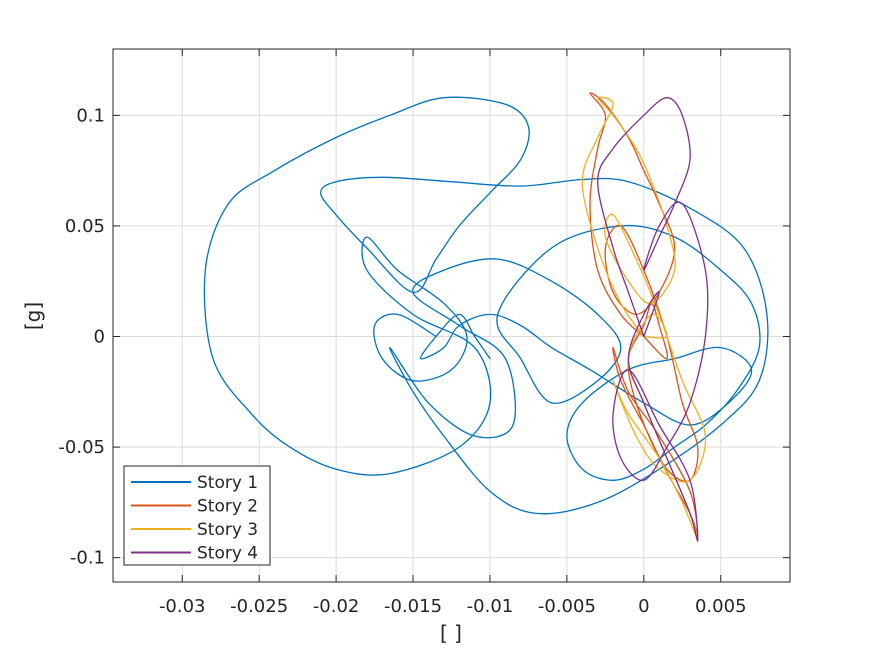 This screenshot has width=874, height=660. What do you see at coordinates (227, 483) in the screenshot?
I see `legend-label-story-1: Story 1` at bounding box center [227, 483].